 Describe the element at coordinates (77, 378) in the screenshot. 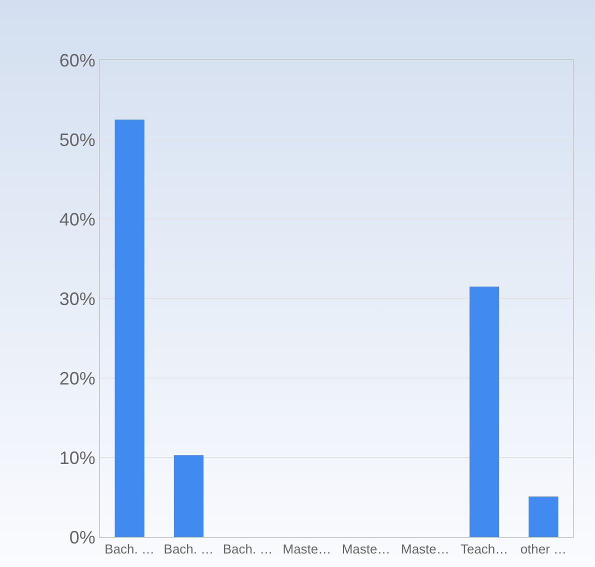

I see `y-tick-label: 20%` at that location.